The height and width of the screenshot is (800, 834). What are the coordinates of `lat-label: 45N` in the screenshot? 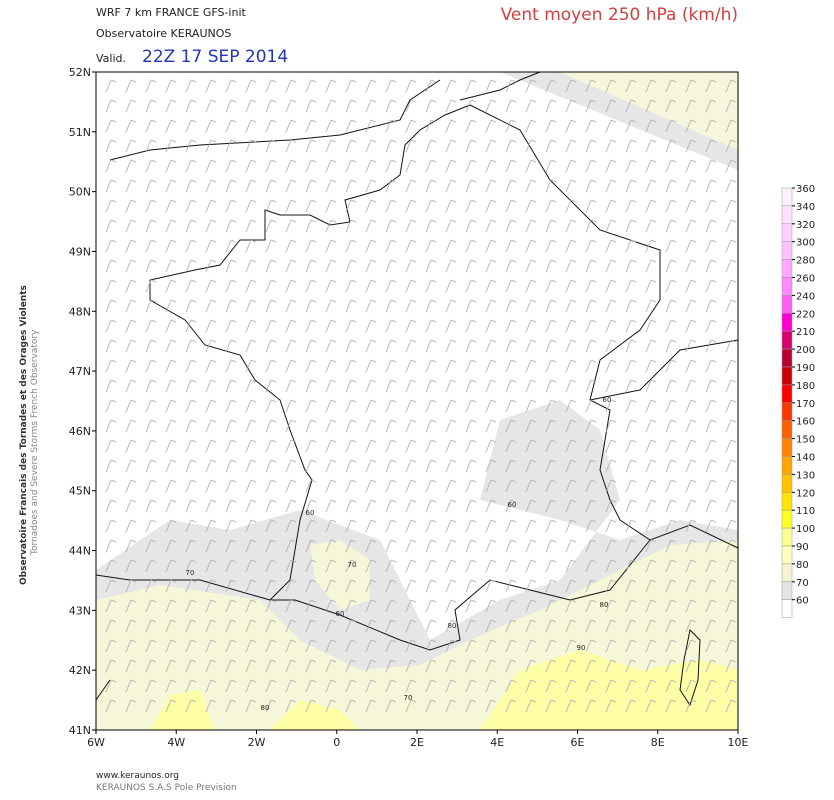 It's located at (80, 491).